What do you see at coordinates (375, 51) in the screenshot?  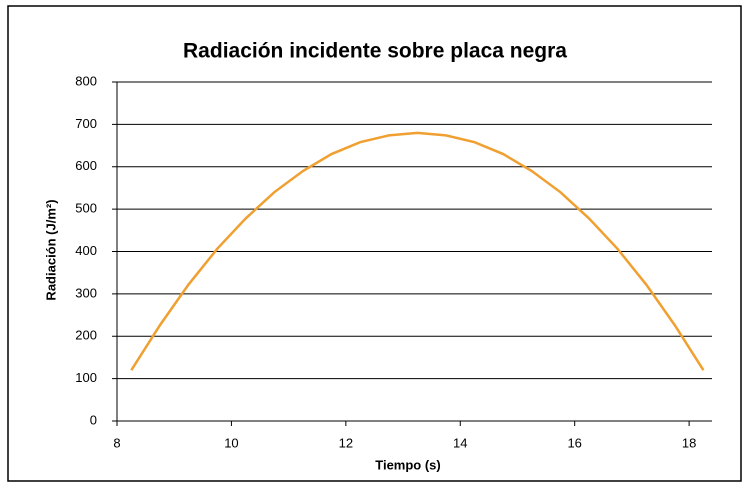 I see `chart-title: Radiación incidente sobre placa negra` at bounding box center [375, 51].